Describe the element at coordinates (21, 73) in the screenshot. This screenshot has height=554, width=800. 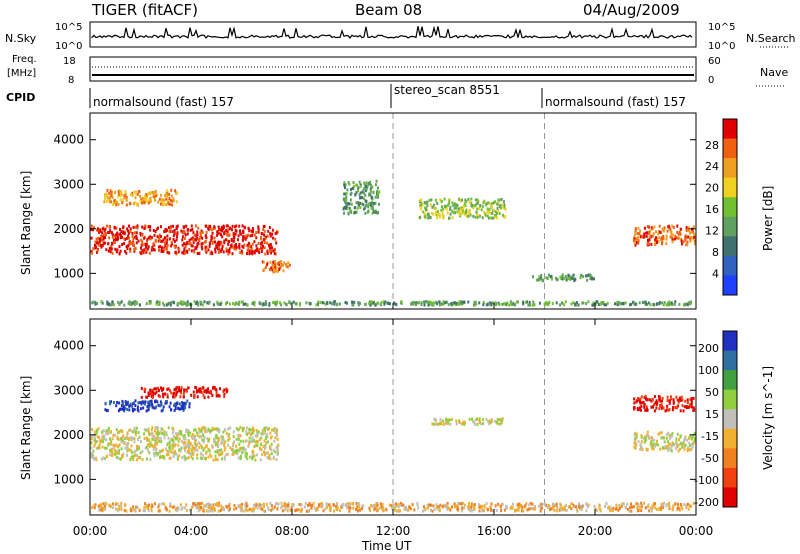
I see `freq-label-line2: [MHz]` at that location.